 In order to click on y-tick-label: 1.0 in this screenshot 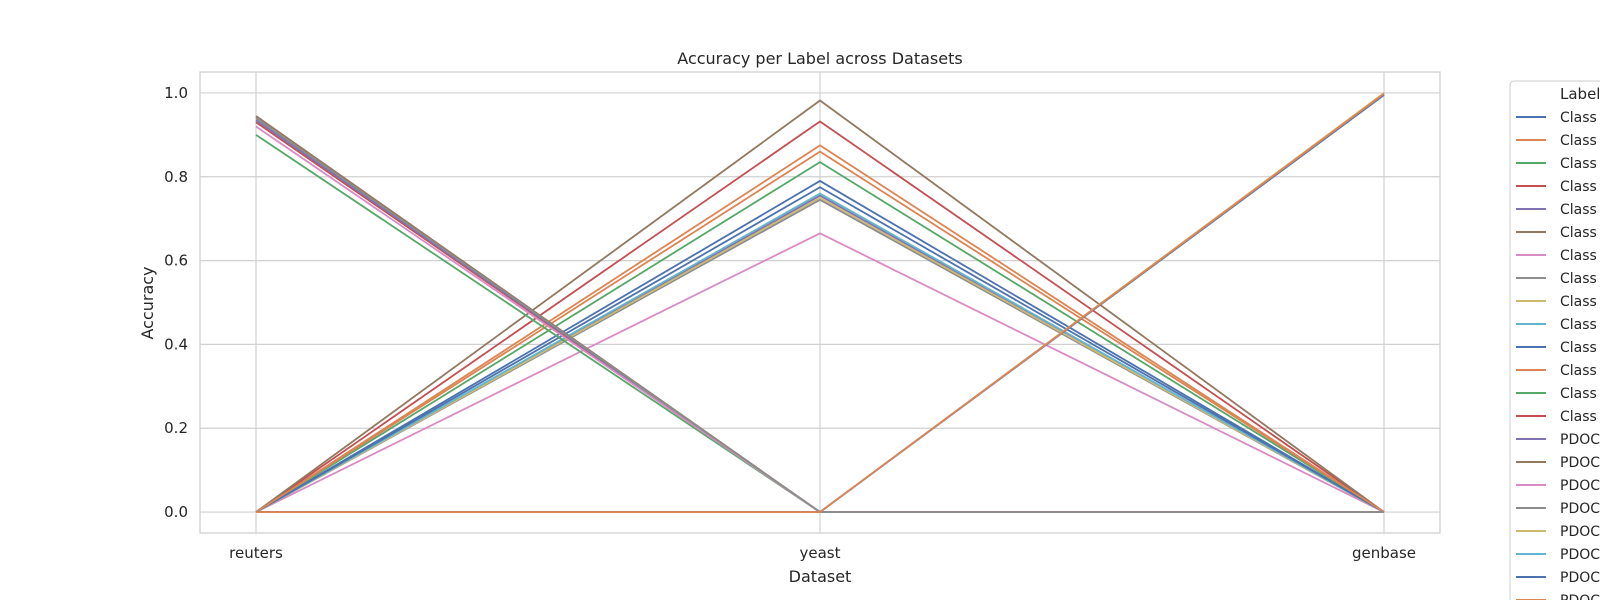, I will do `click(176, 93)`.